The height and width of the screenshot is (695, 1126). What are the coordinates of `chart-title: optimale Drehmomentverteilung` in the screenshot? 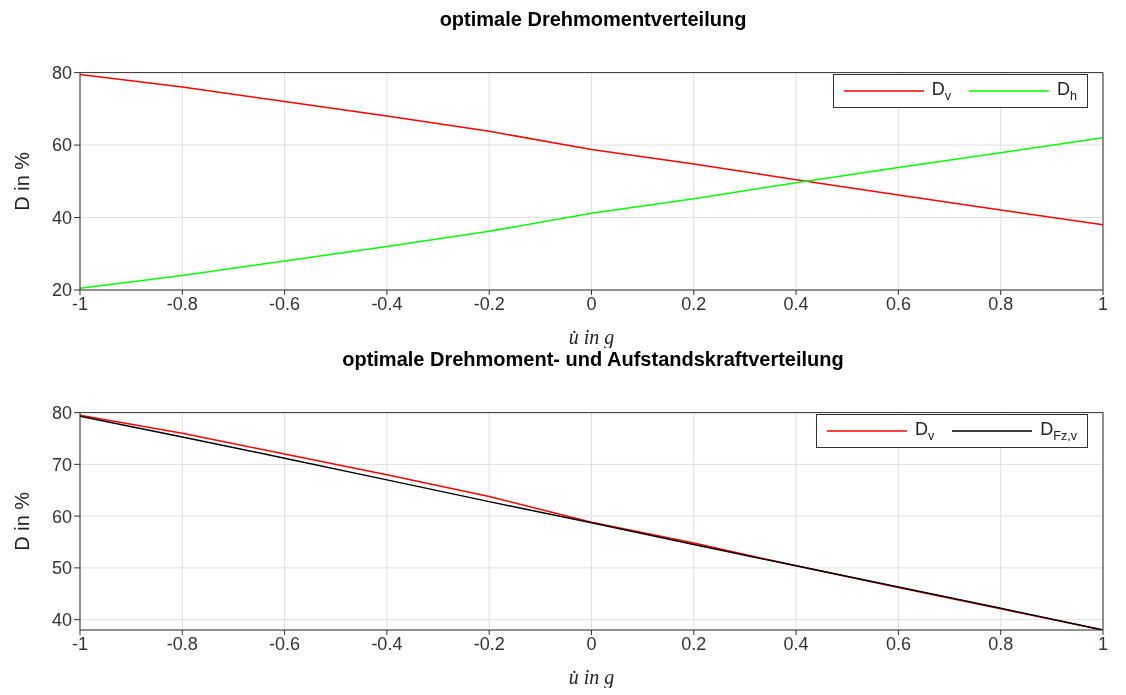 It's located at (593, 20).